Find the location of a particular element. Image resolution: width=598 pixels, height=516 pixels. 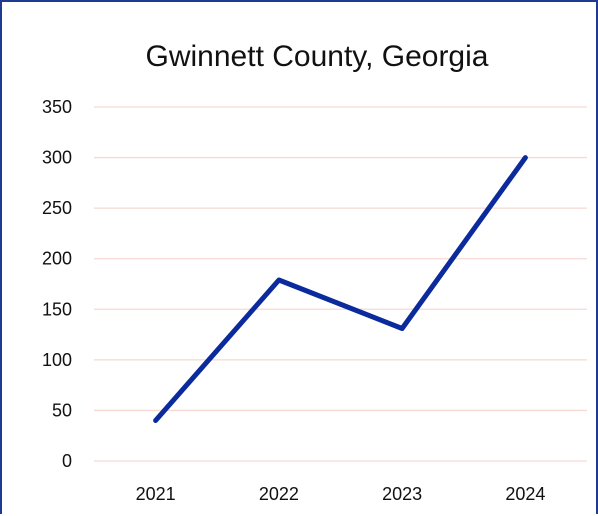

y-tick-label-300: 300 is located at coordinates (57, 158).